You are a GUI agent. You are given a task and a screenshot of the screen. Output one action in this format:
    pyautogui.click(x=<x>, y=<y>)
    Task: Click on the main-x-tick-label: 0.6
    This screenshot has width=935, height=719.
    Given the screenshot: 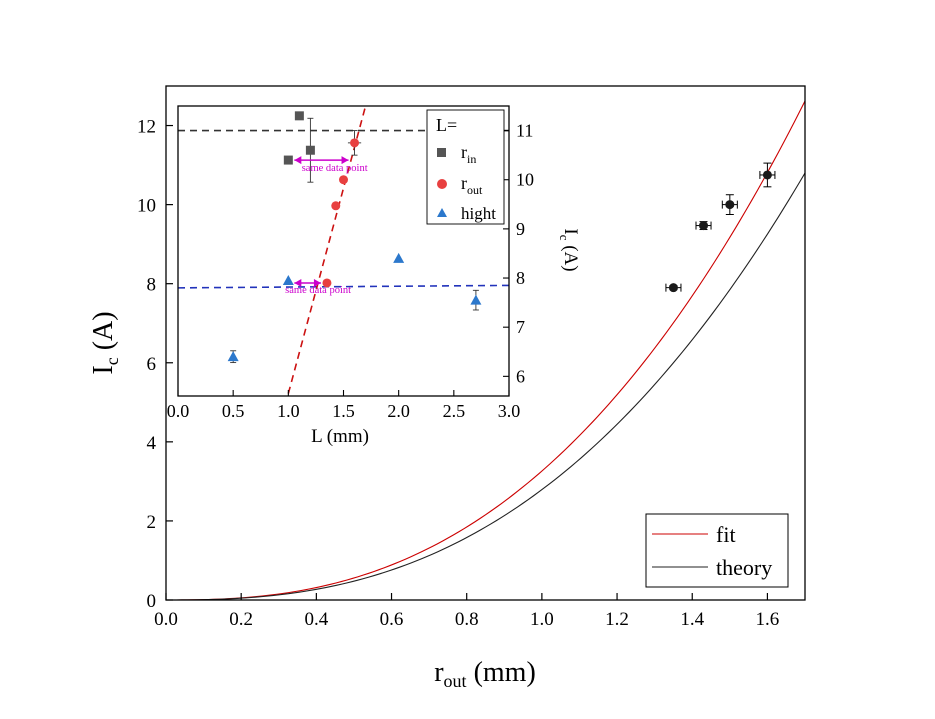 What is the action you would take?
    pyautogui.click(x=392, y=619)
    